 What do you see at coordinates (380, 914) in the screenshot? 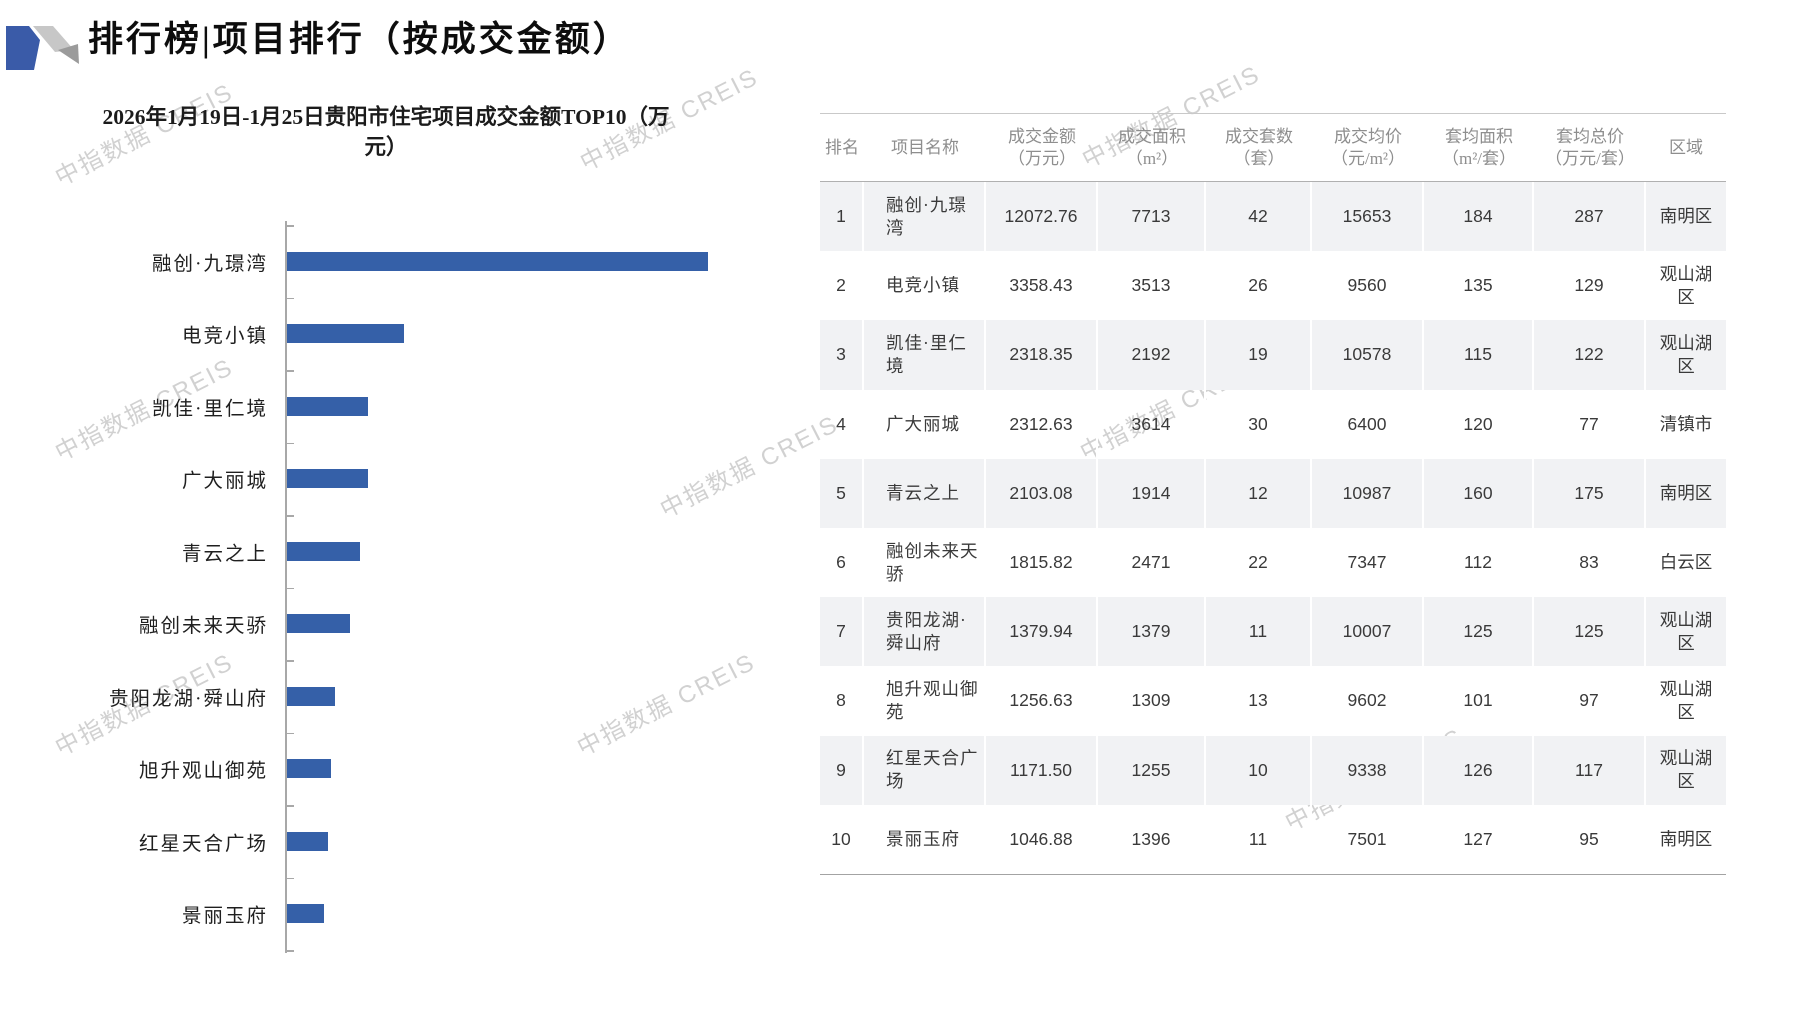
I see `chart-row: 景丽玉府` at bounding box center [380, 914].